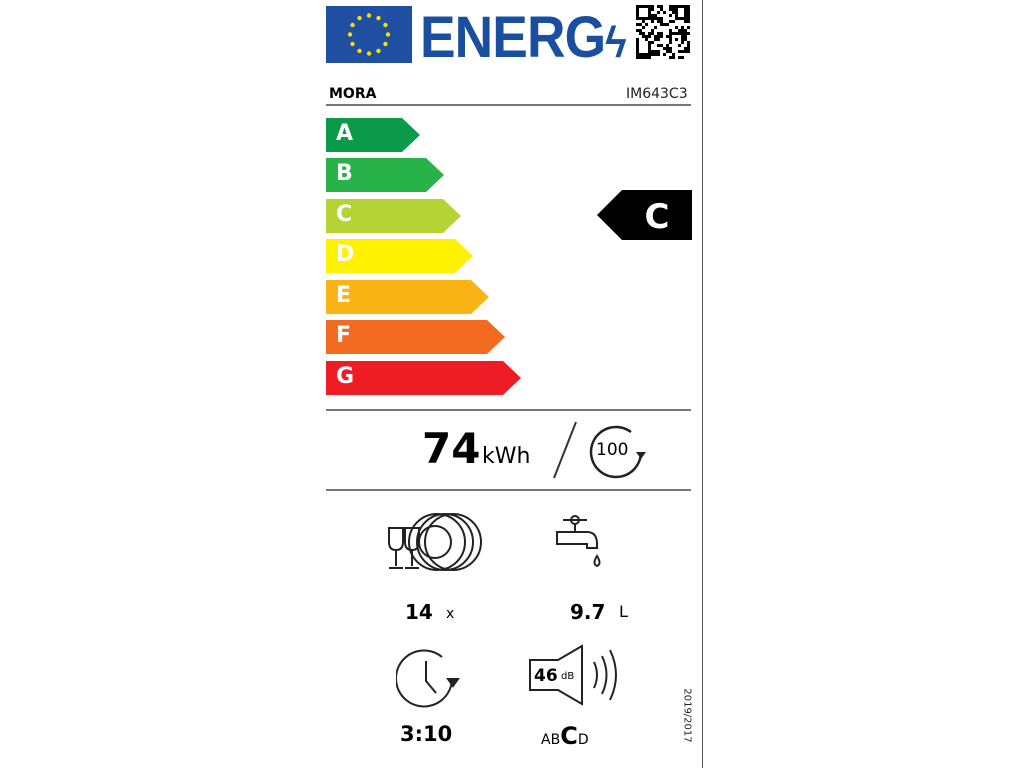 This screenshot has height=768, width=1024. What do you see at coordinates (657, 94) in the screenshot?
I see `model-id: IM643C3` at bounding box center [657, 94].